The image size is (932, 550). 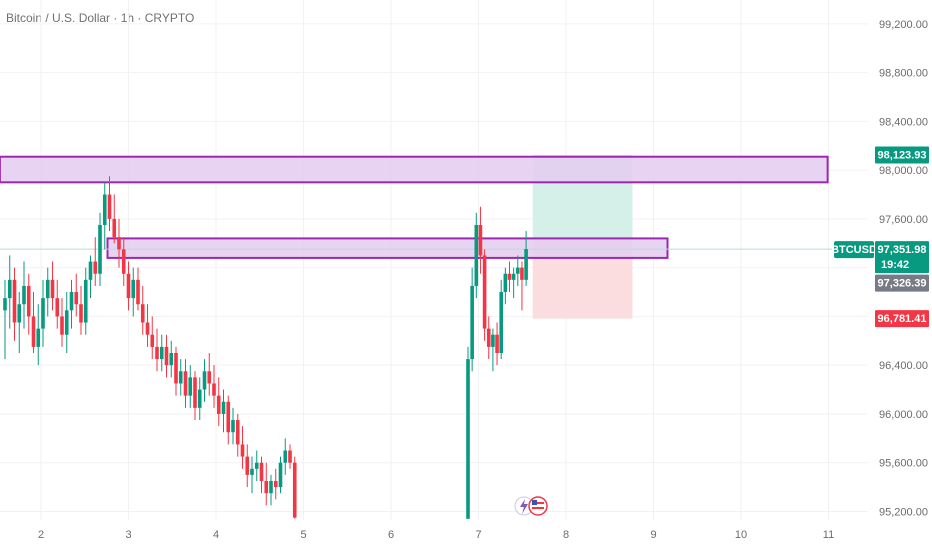 I want to click on x-tick-label: 5, so click(x=303, y=535).